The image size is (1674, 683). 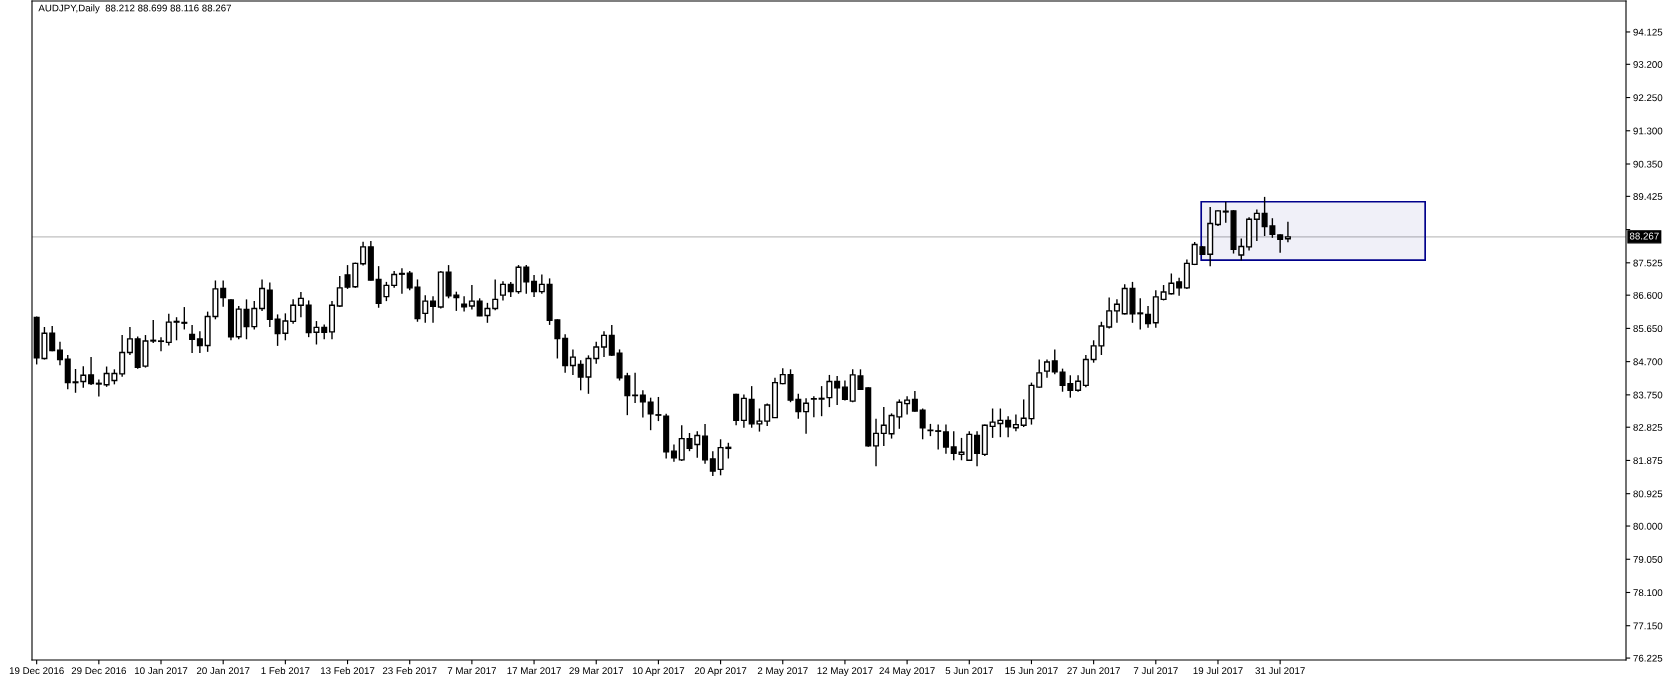 What do you see at coordinates (1280, 670) in the screenshot?
I see `x-tick-label: 31 Jul 2017` at bounding box center [1280, 670].